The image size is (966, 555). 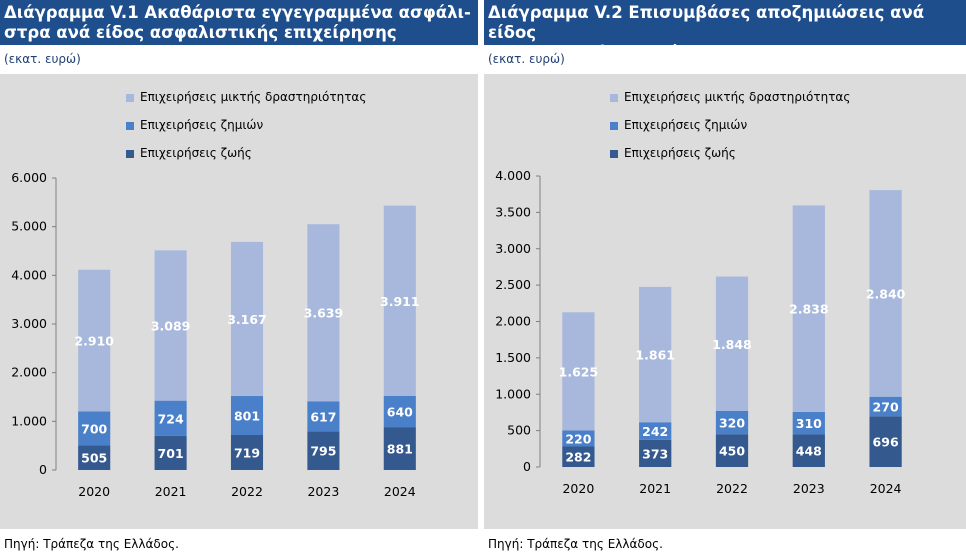 What do you see at coordinates (809, 451) in the screenshot?
I see `data-label-life: 448` at bounding box center [809, 451].